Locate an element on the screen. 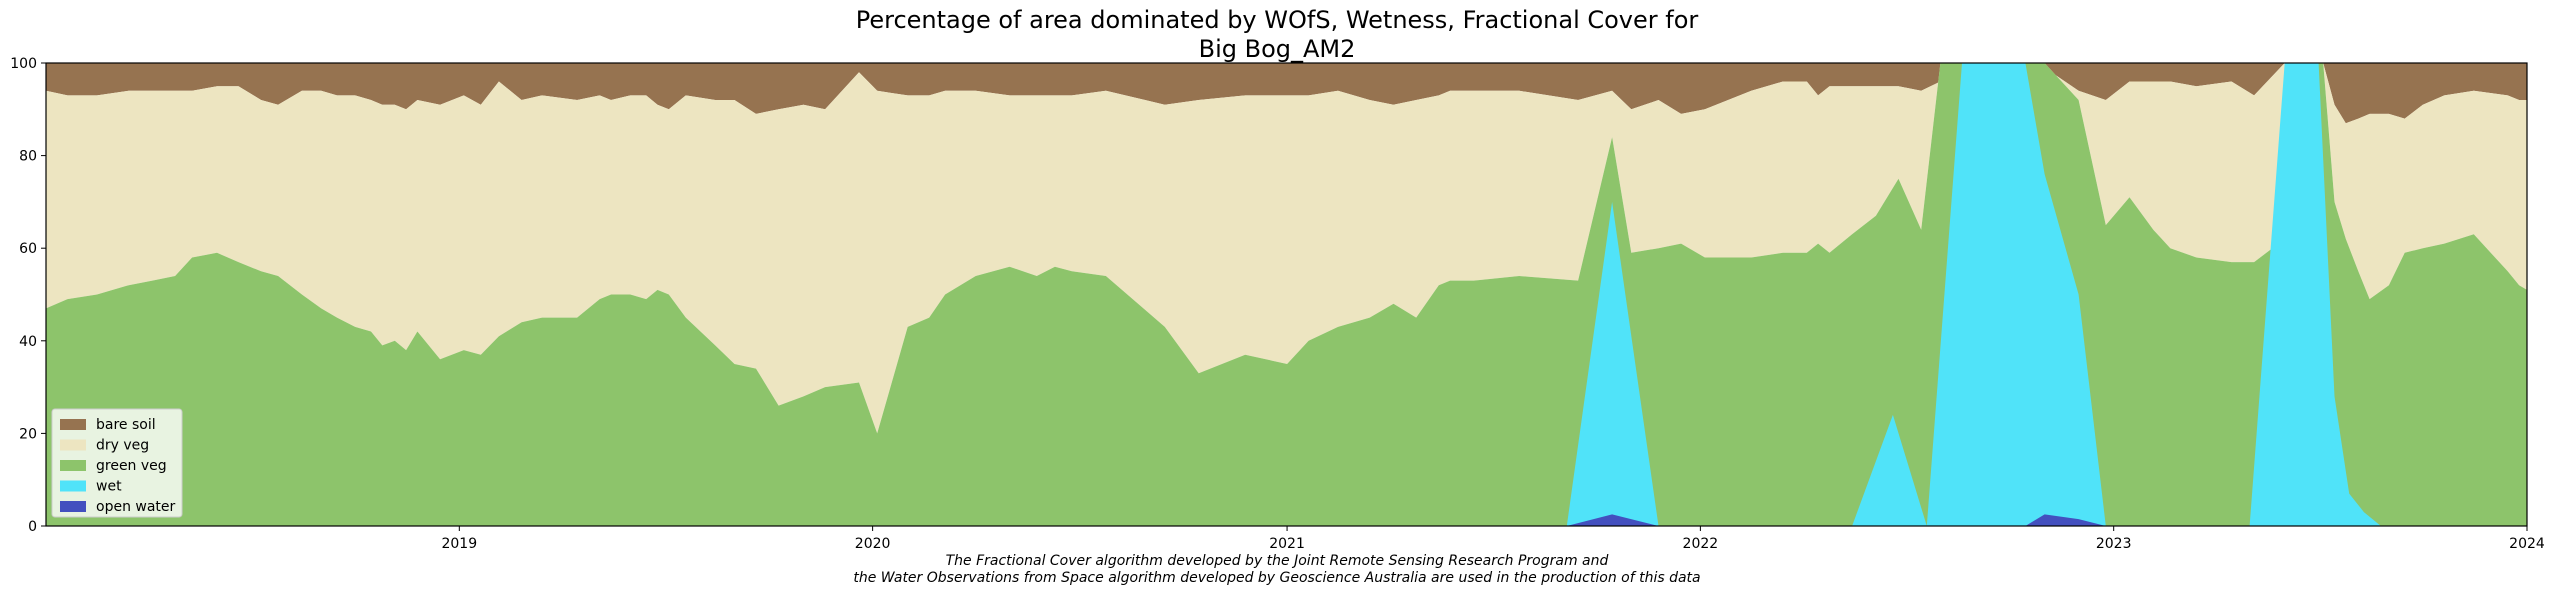  legend-label-bare-soil: bare soil is located at coordinates (126, 425).